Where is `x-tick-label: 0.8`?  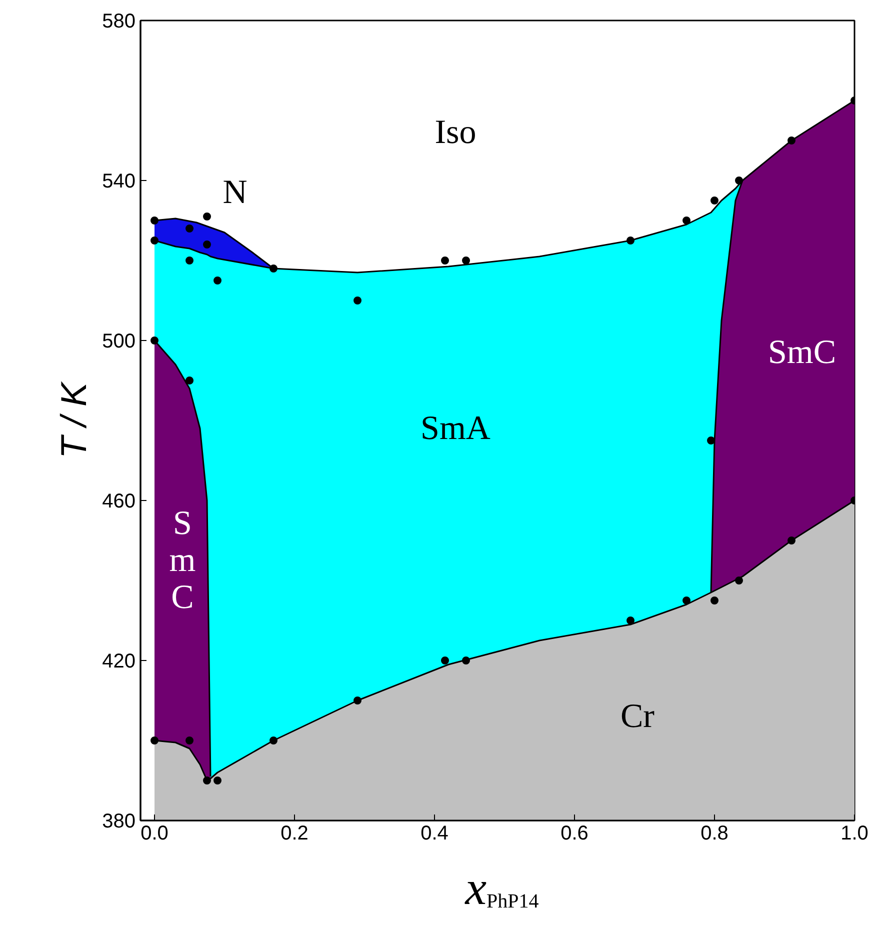 x-tick-label: 0.8 is located at coordinates (714, 833).